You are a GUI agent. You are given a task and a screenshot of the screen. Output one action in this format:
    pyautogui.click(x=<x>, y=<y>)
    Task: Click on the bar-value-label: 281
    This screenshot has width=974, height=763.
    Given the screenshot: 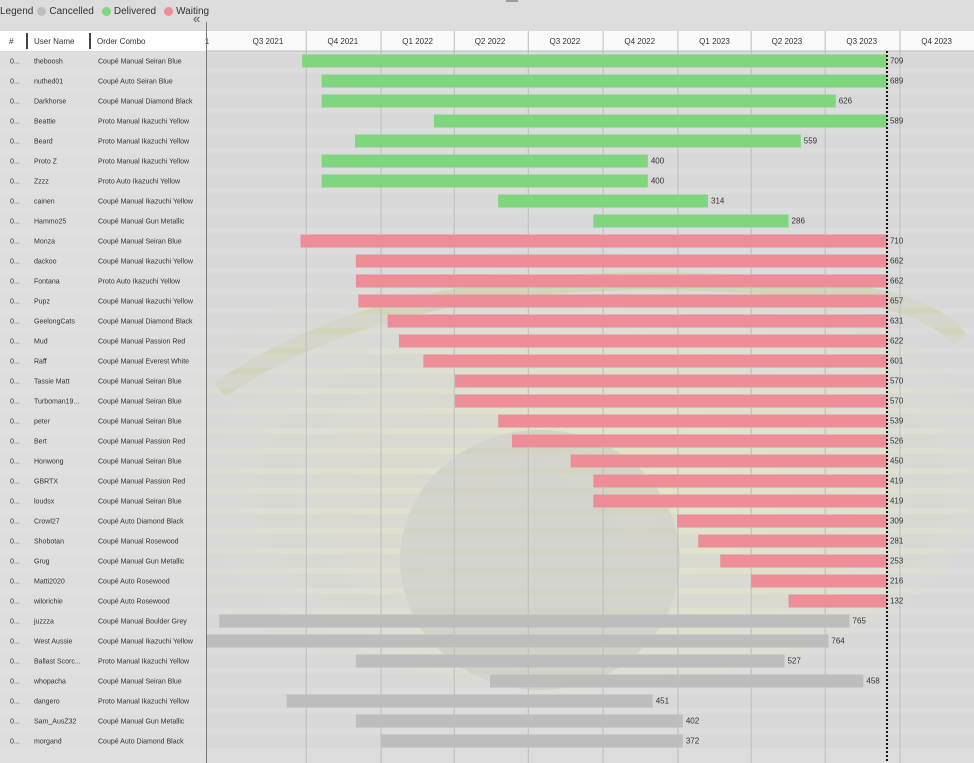 What is the action you would take?
    pyautogui.click(x=897, y=541)
    